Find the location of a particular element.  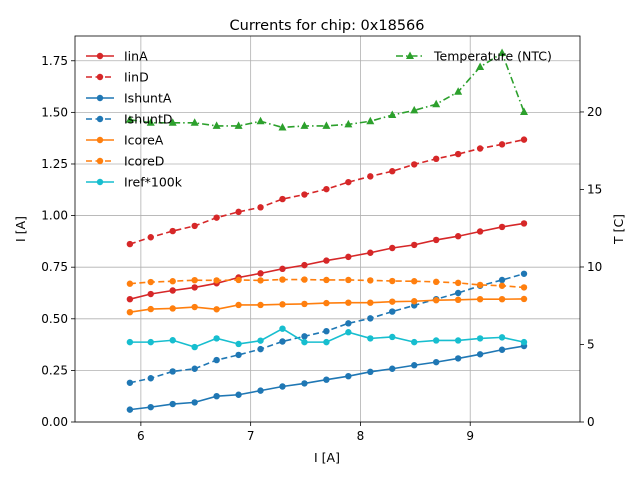

legend-label: Temperature (NTC) is located at coordinates (492, 56).